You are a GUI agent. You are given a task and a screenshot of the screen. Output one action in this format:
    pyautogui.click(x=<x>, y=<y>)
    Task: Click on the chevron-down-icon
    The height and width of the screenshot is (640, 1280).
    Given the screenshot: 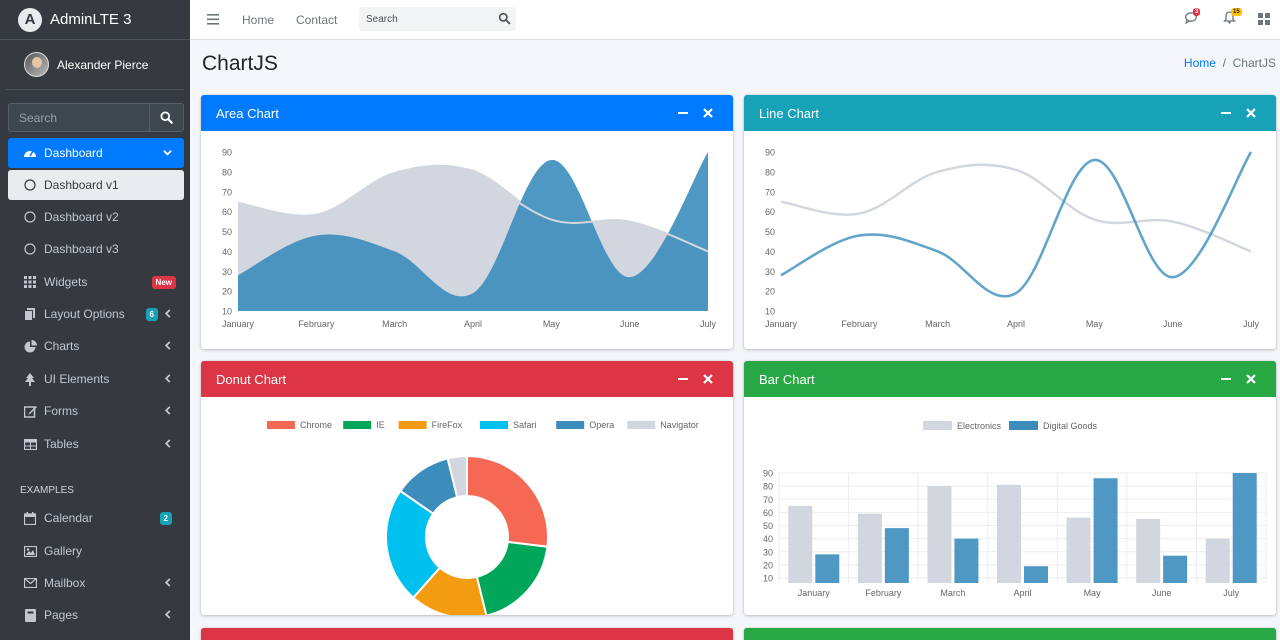 What is the action you would take?
    pyautogui.click(x=167, y=153)
    